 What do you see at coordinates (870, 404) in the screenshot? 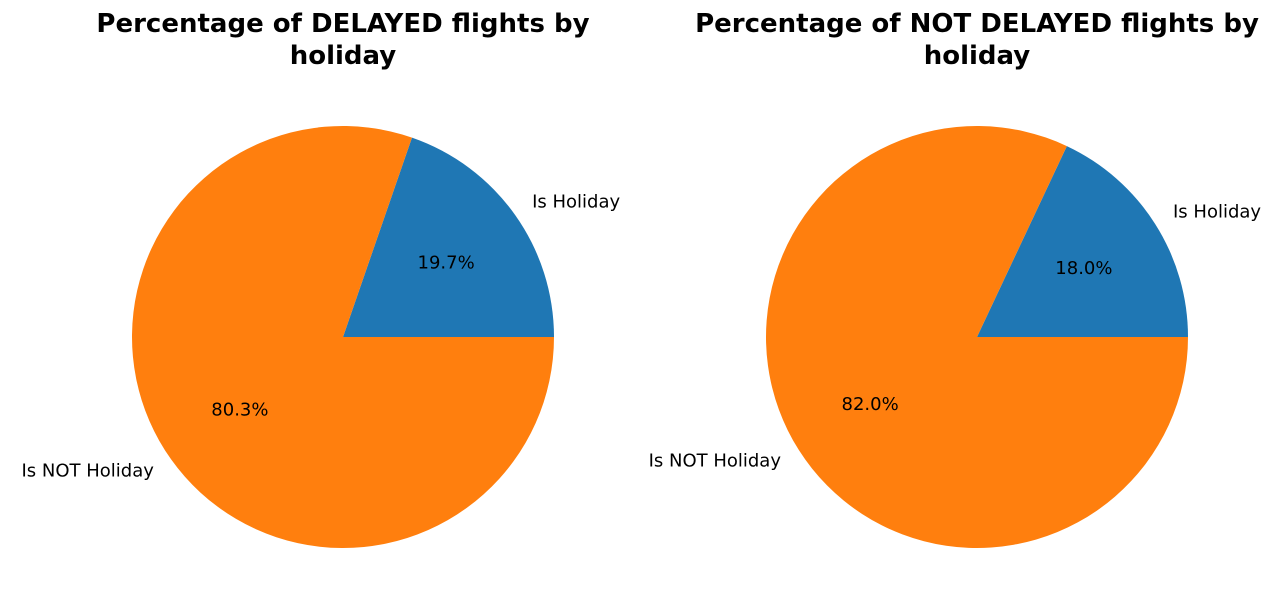
I see `slice-percentage-label: 82.0%` at bounding box center [870, 404].